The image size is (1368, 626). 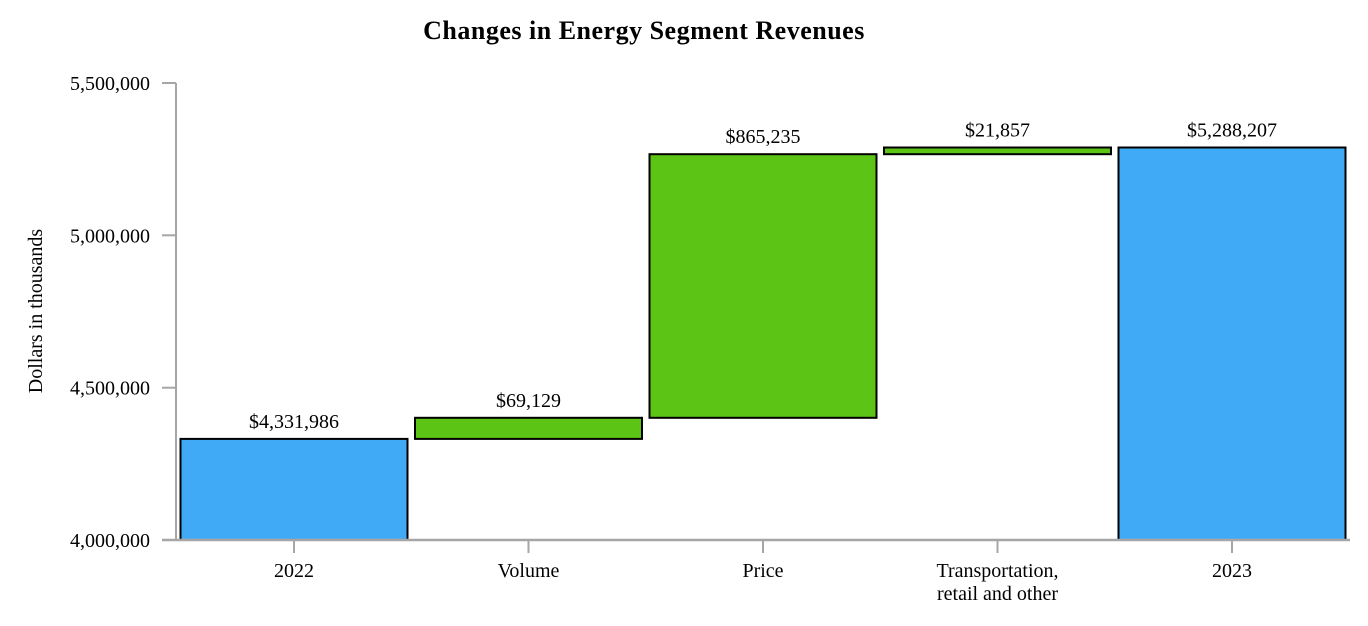 I want to click on bar-value-label: $5,288,207, so click(x=1232, y=131).